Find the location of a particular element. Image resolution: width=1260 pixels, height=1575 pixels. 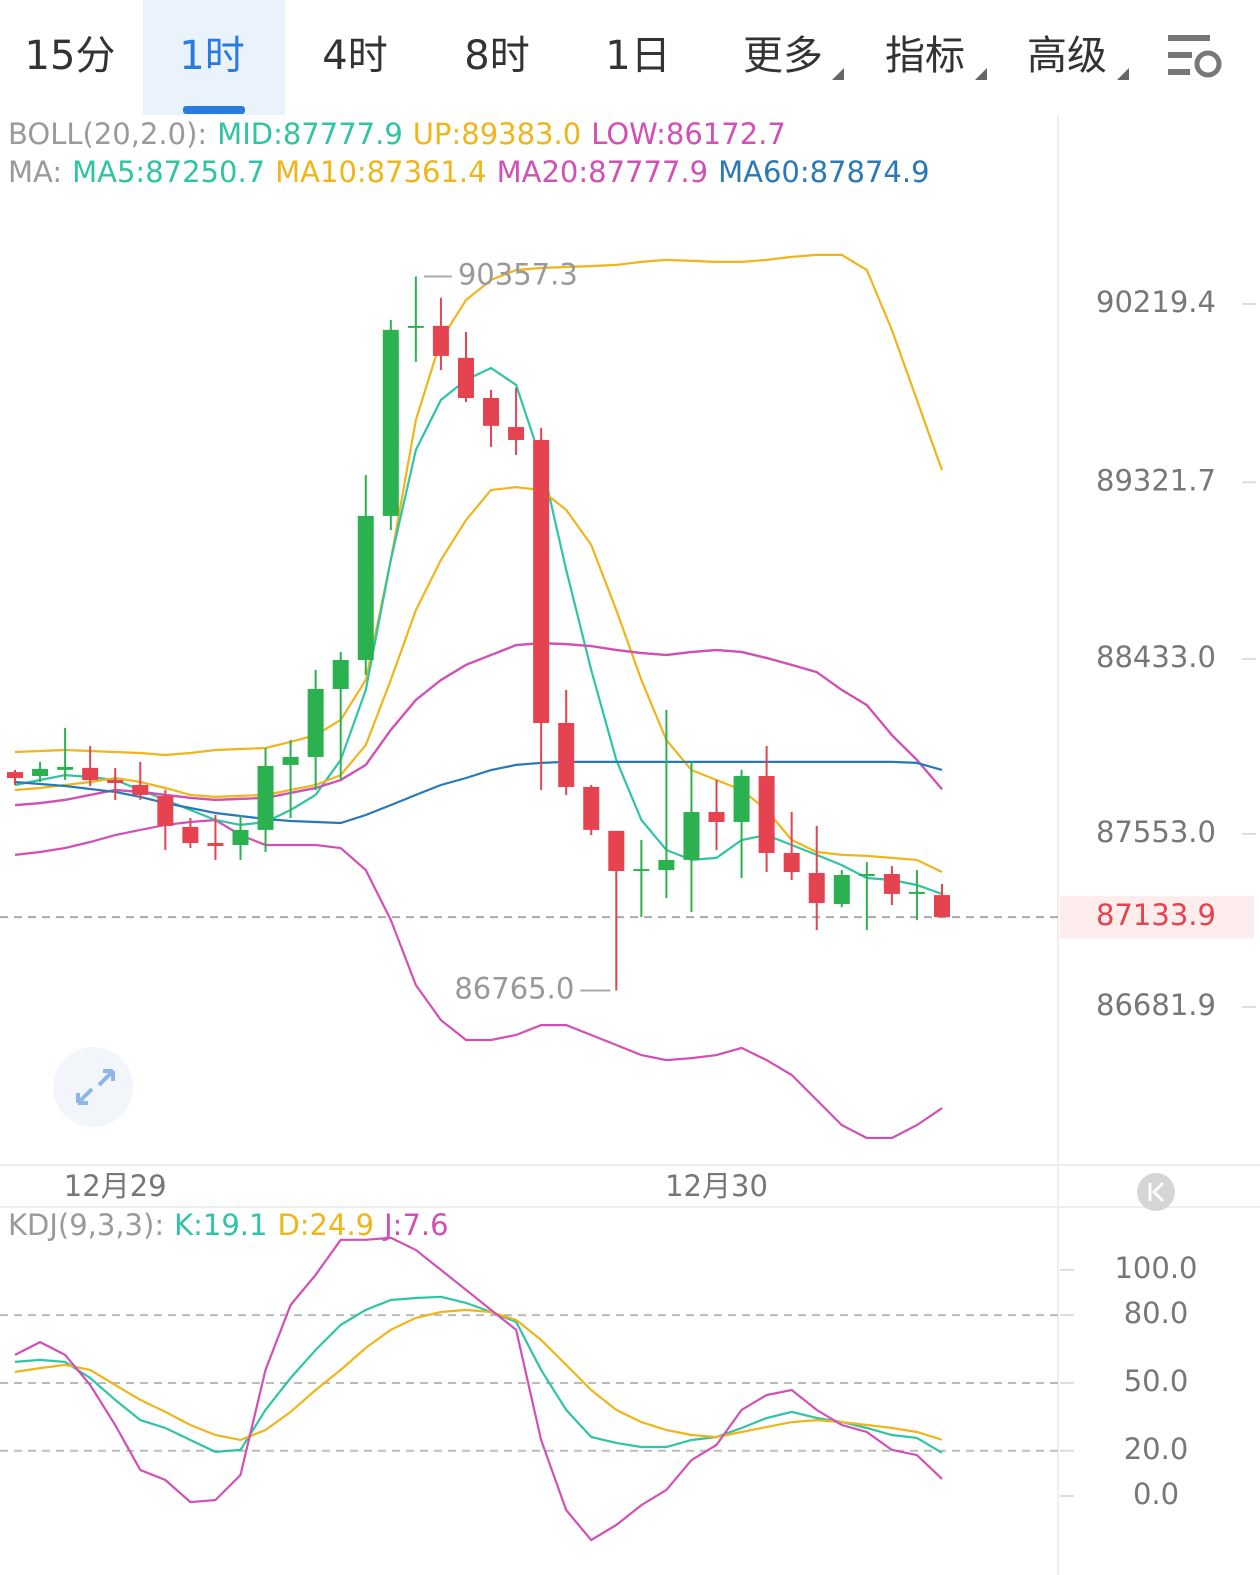

tab: 1日 is located at coordinates (637, 56).